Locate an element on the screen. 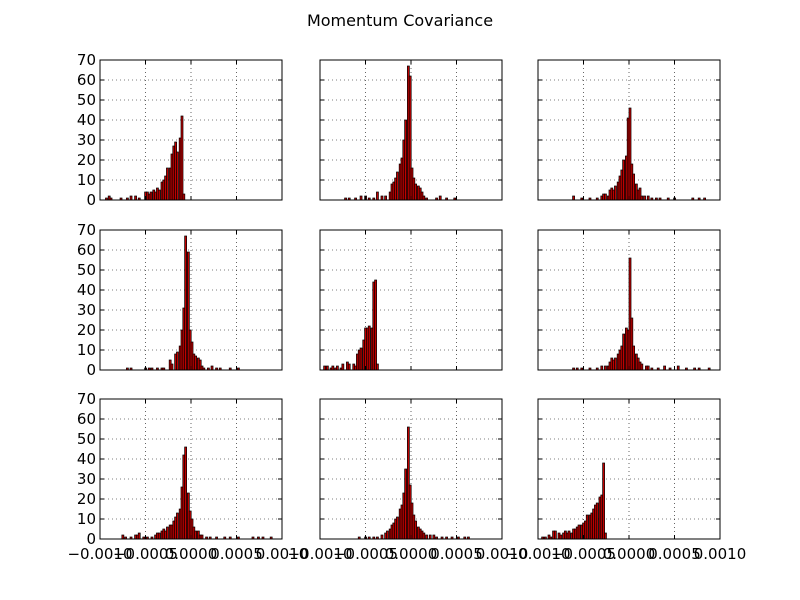 This screenshot has width=800, height=600. subplot-r2c2 is located at coordinates (411, 300).